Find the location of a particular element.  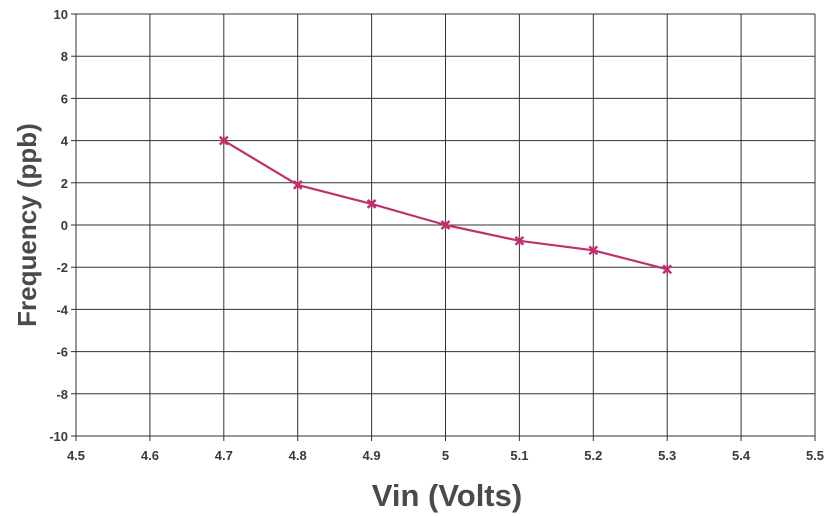

y-axis-title: Frequency (ppb) is located at coordinates (27, 225).